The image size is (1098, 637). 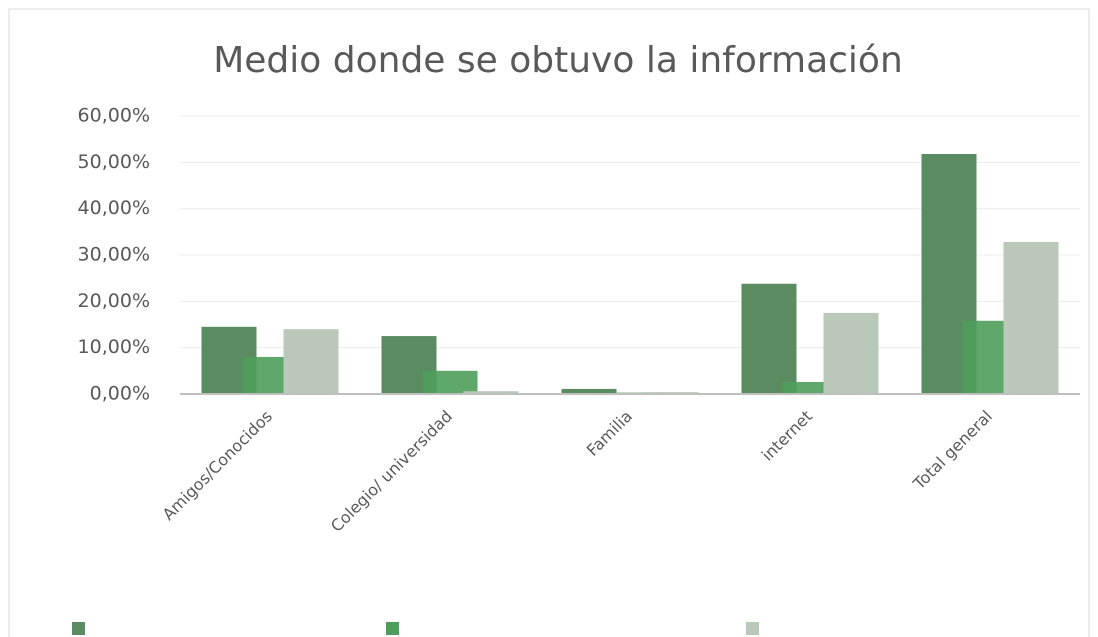 What do you see at coordinates (120, 394) in the screenshot?
I see `y-tick-label: 0,00%` at bounding box center [120, 394].